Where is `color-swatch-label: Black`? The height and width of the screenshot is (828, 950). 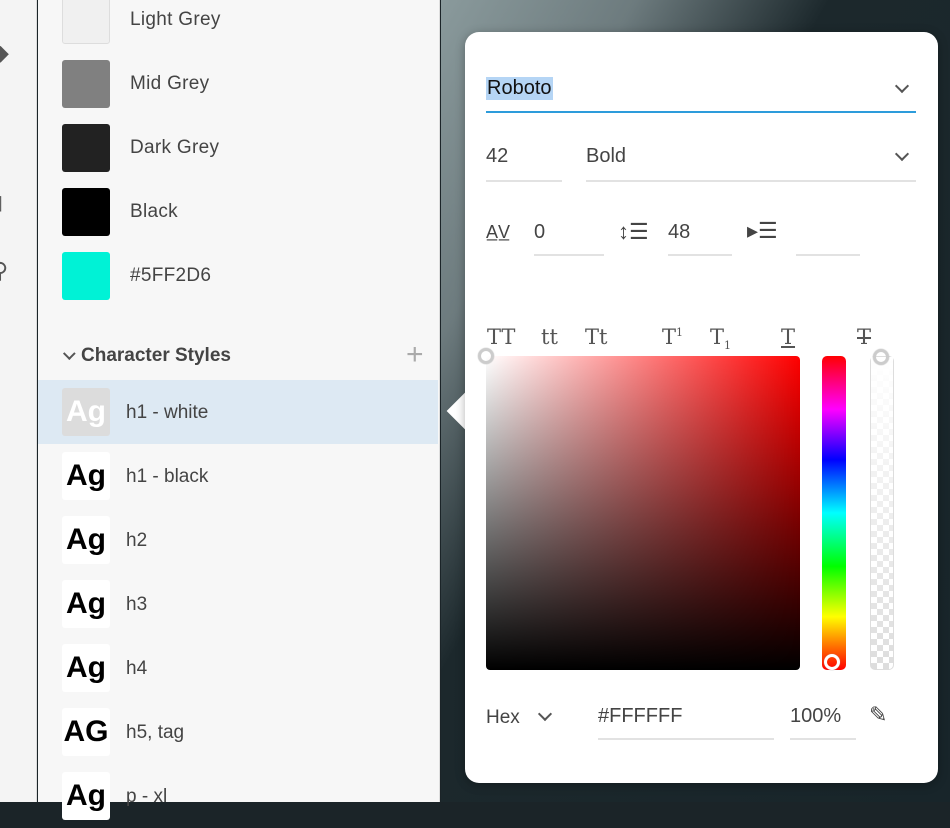 color-swatch-label: Black is located at coordinates (154, 211).